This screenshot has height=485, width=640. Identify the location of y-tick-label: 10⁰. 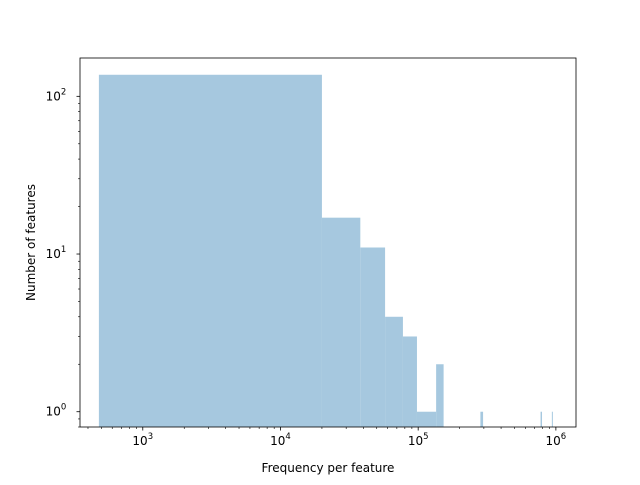
(56, 411).